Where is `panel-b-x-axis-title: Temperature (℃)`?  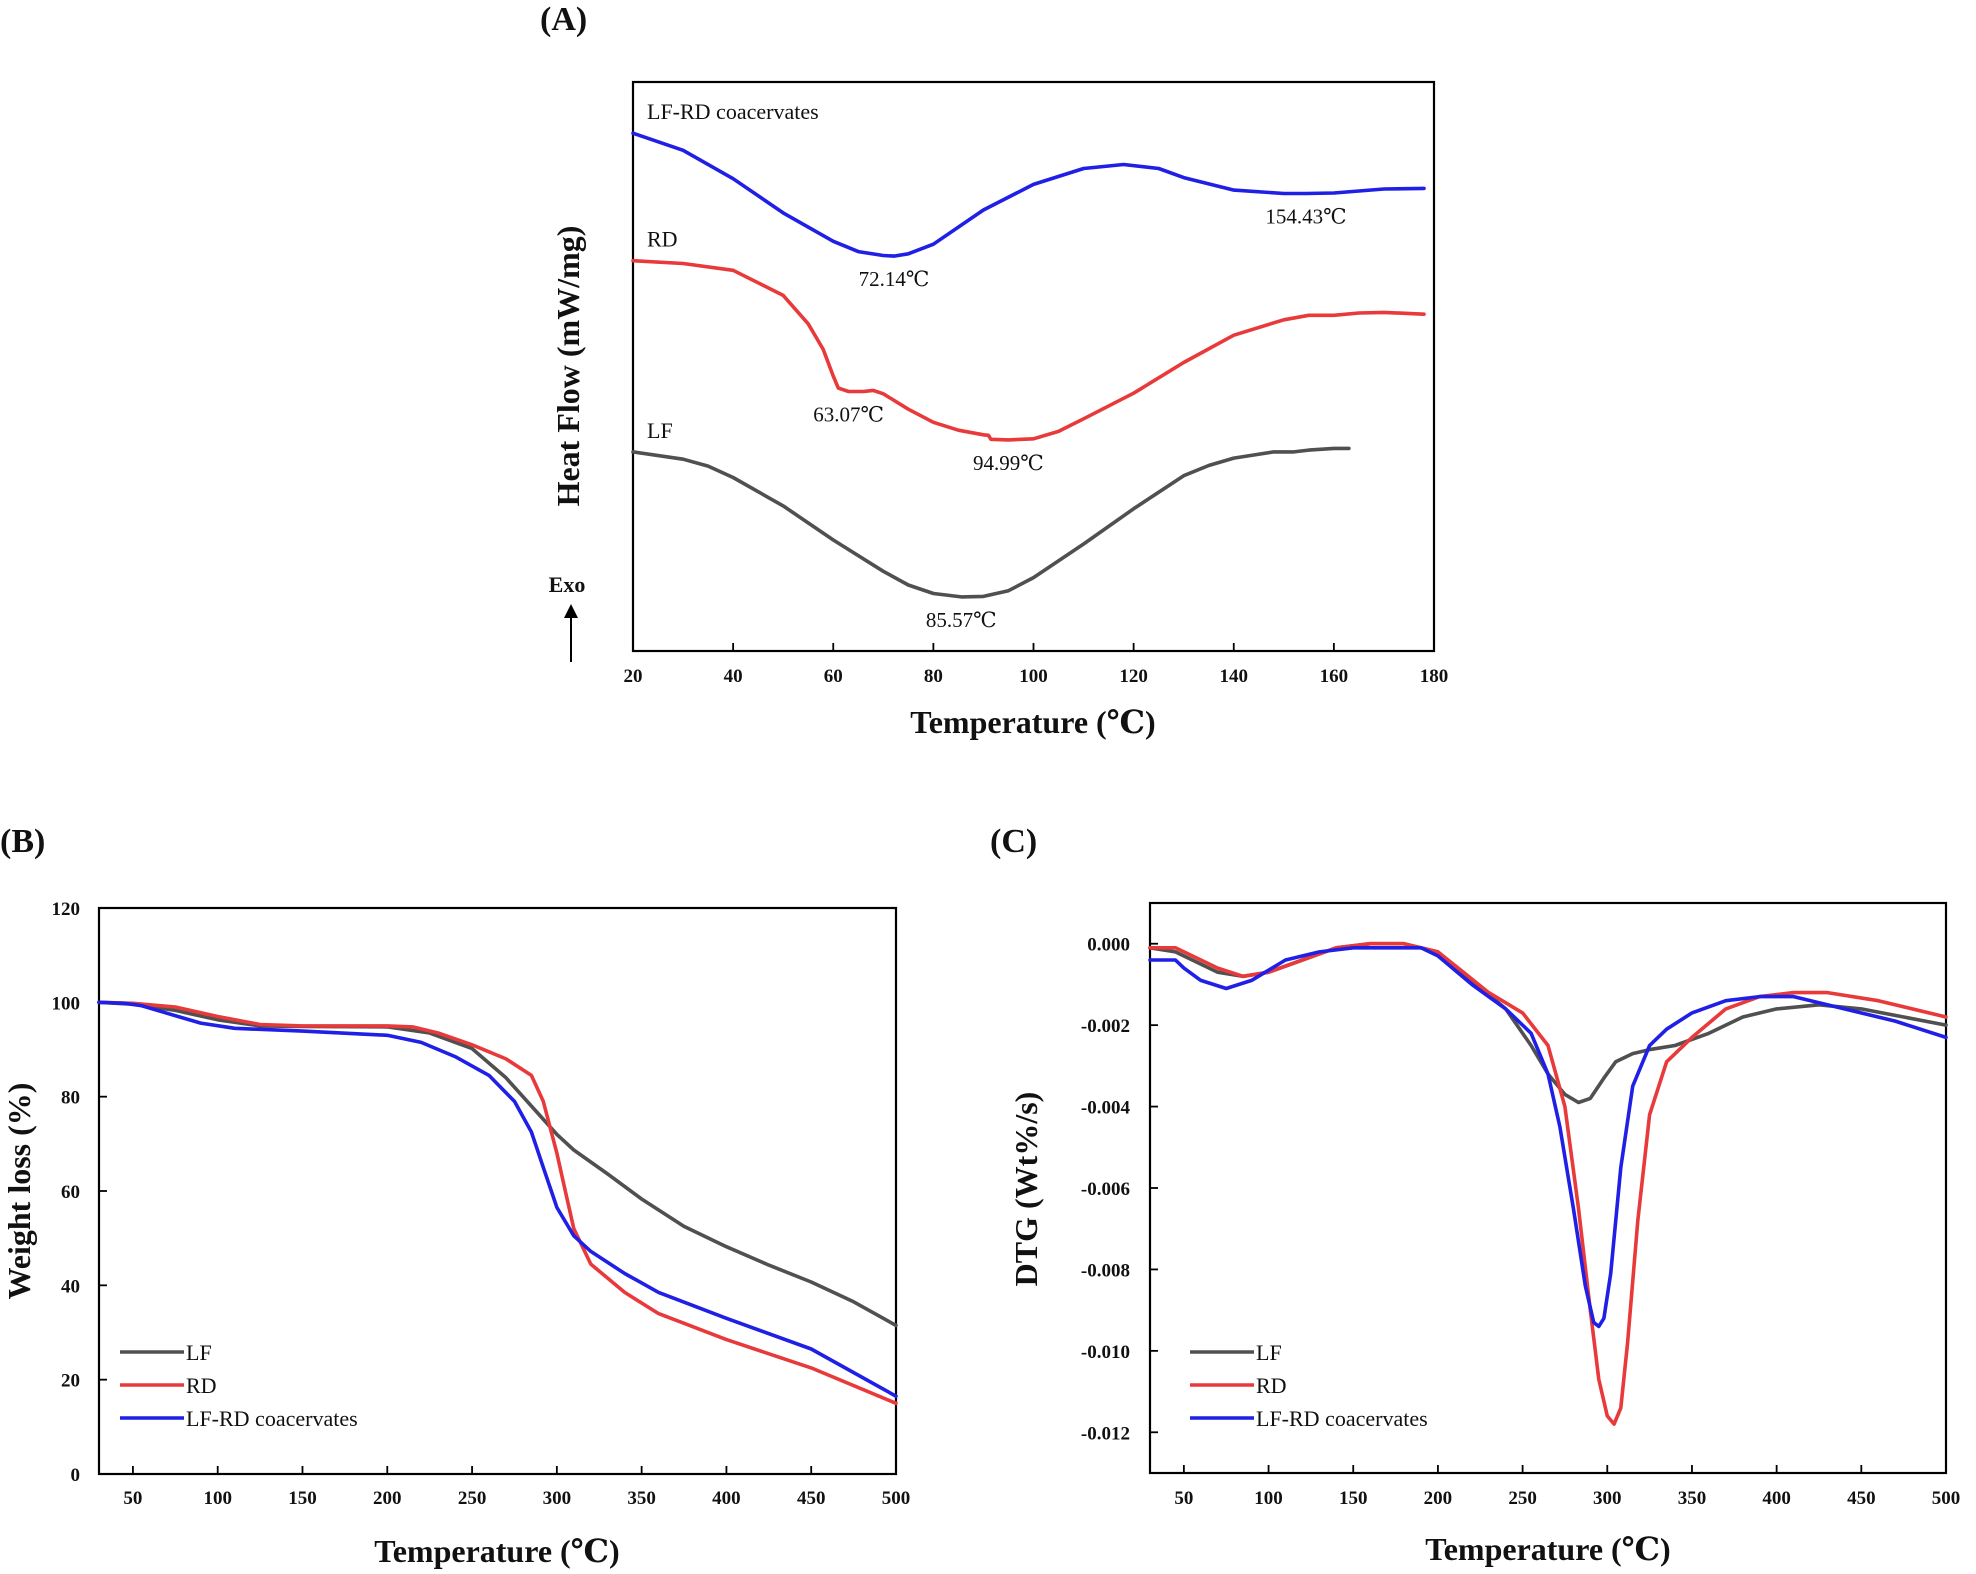
panel-b-x-axis-title: Temperature (℃) is located at coordinates (496, 1551).